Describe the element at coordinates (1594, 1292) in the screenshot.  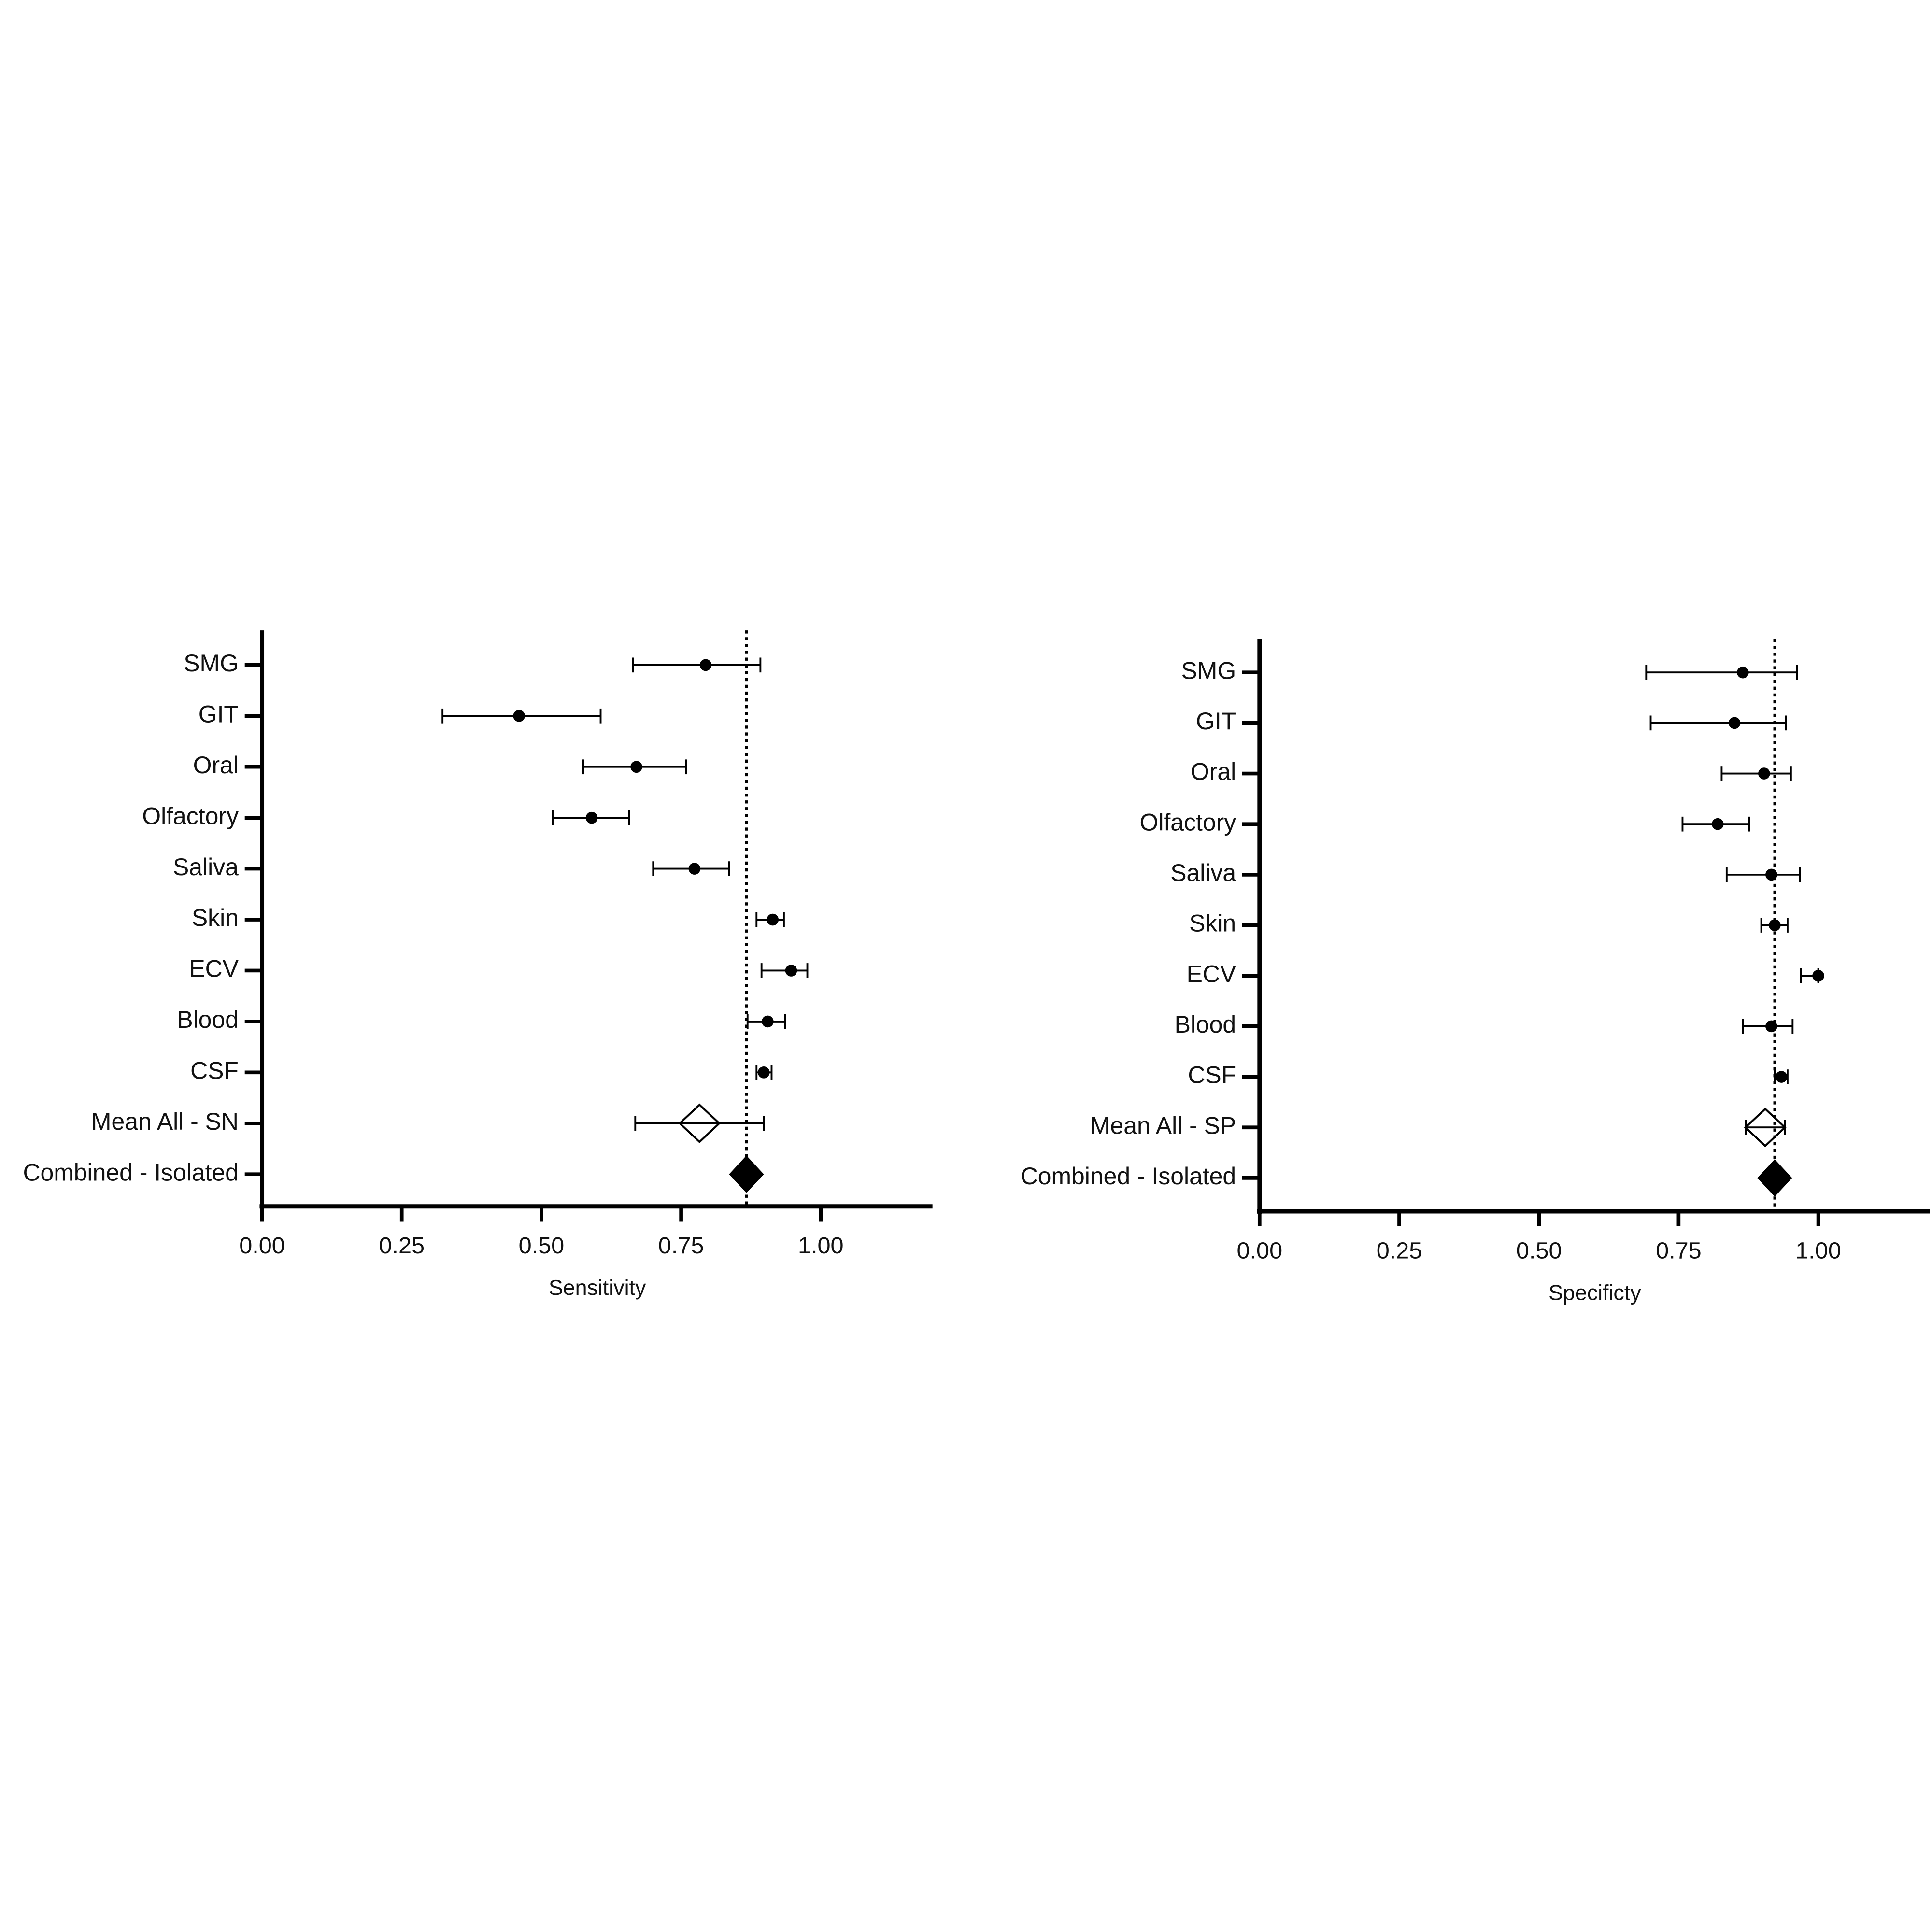
I see `x-axis-title: Specificty` at that location.